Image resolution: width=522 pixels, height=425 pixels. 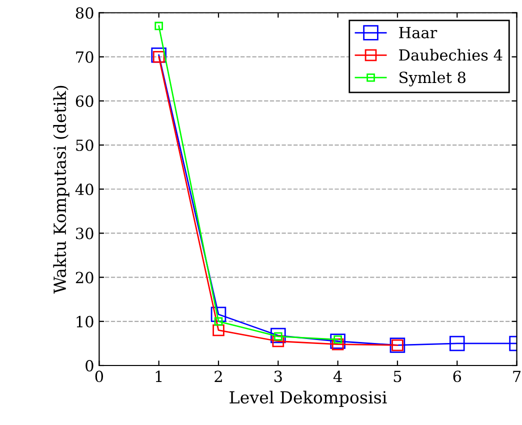 I want to click on y-tick-label: 80, so click(x=85, y=13).